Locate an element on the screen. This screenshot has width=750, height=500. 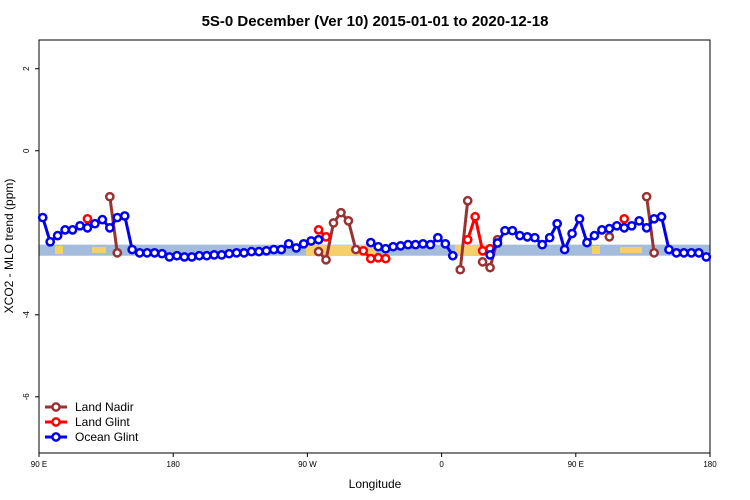
y-tick-label: -4 is located at coordinates (26, 315).